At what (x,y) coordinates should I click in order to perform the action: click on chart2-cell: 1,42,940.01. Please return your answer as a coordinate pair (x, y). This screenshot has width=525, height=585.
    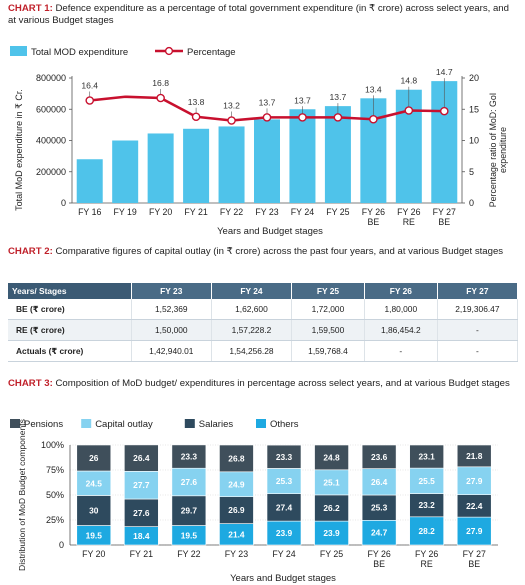
    Looking at the image, I should click on (171, 351).